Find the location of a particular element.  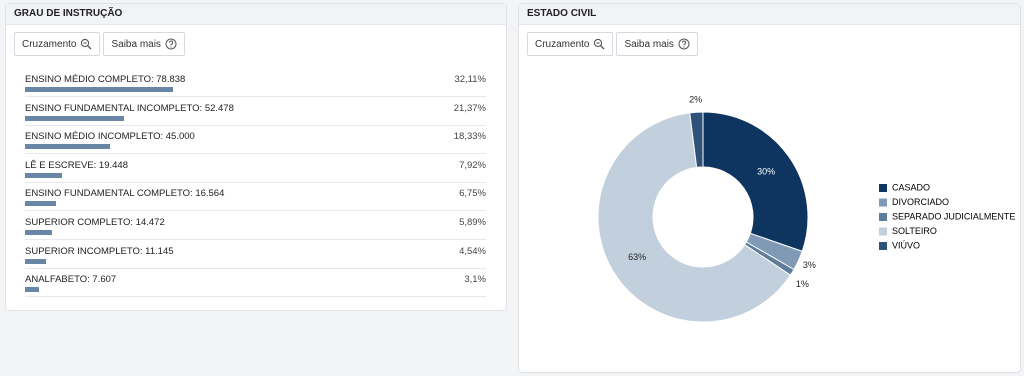

row-label: ENSINO MÉDIO INCOMPLETO: 45.000 is located at coordinates (110, 137).